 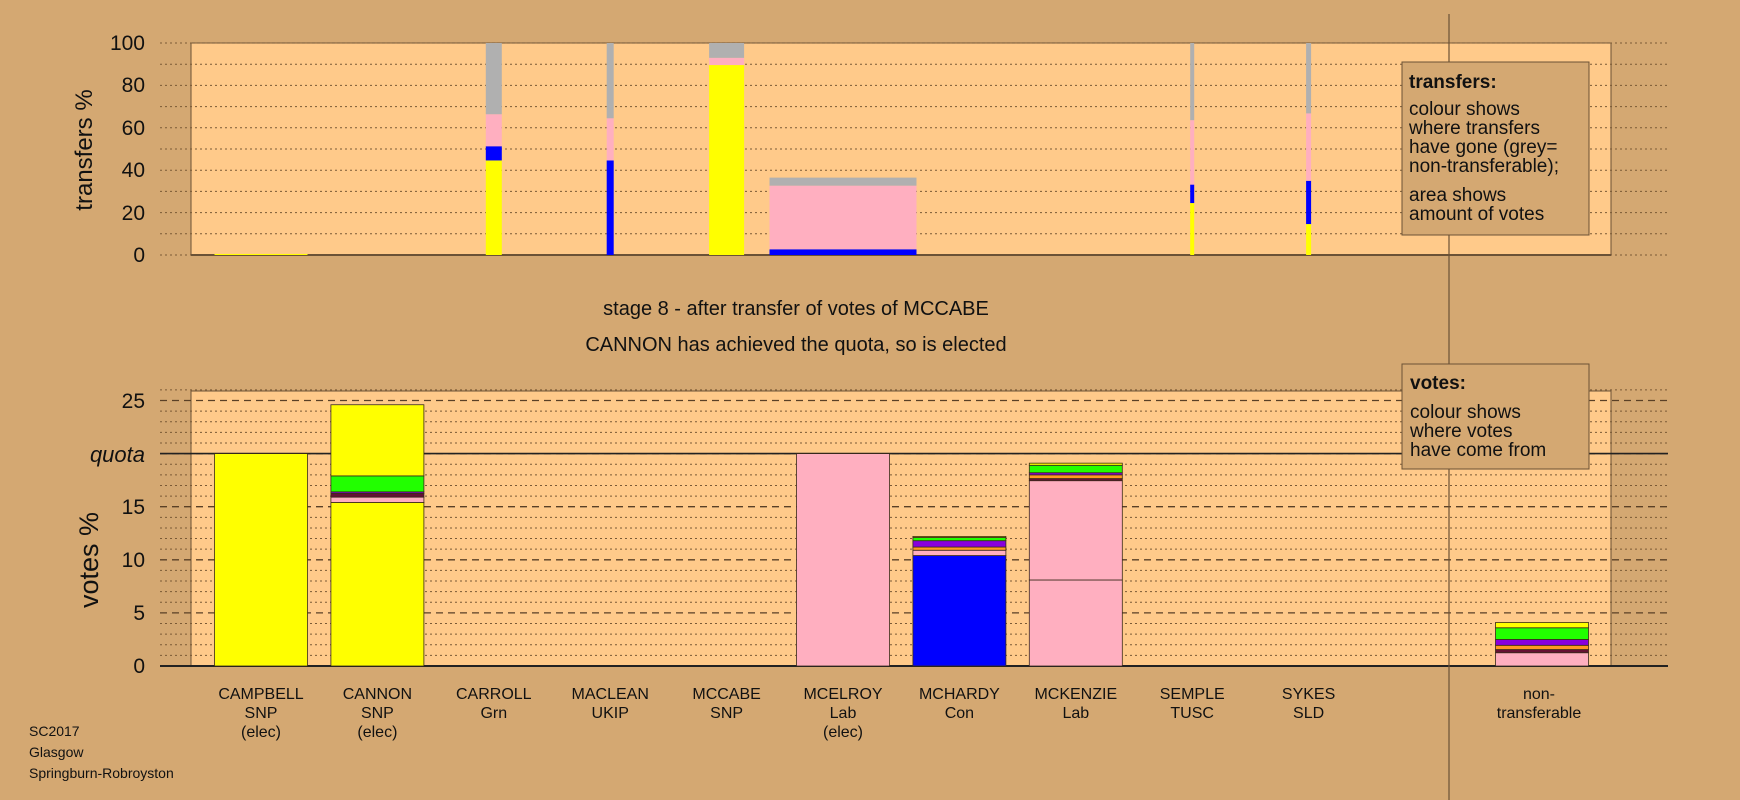 What do you see at coordinates (1308, 713) in the screenshot?
I see `x-label-party: SLD` at bounding box center [1308, 713].